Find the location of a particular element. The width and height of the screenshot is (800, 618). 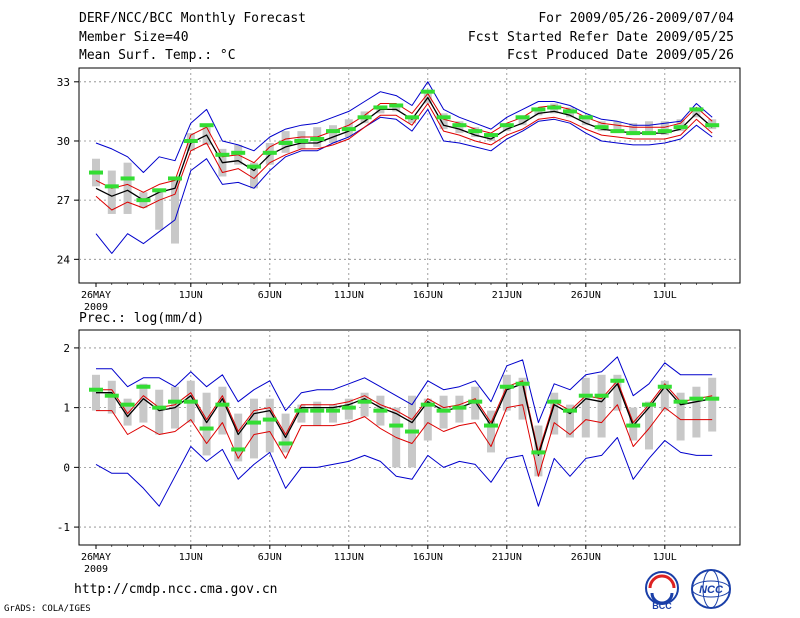

y-tick-label: 24 is located at coordinates (64, 259).